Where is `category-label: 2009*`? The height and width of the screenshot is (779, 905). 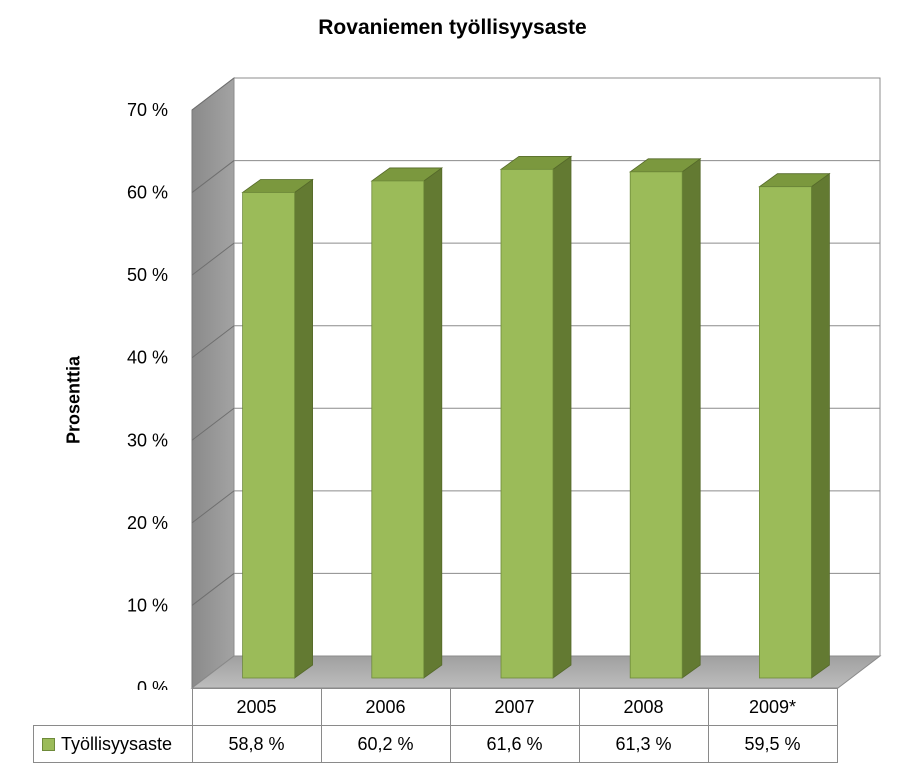 category-label: 2009* is located at coordinates (772, 707).